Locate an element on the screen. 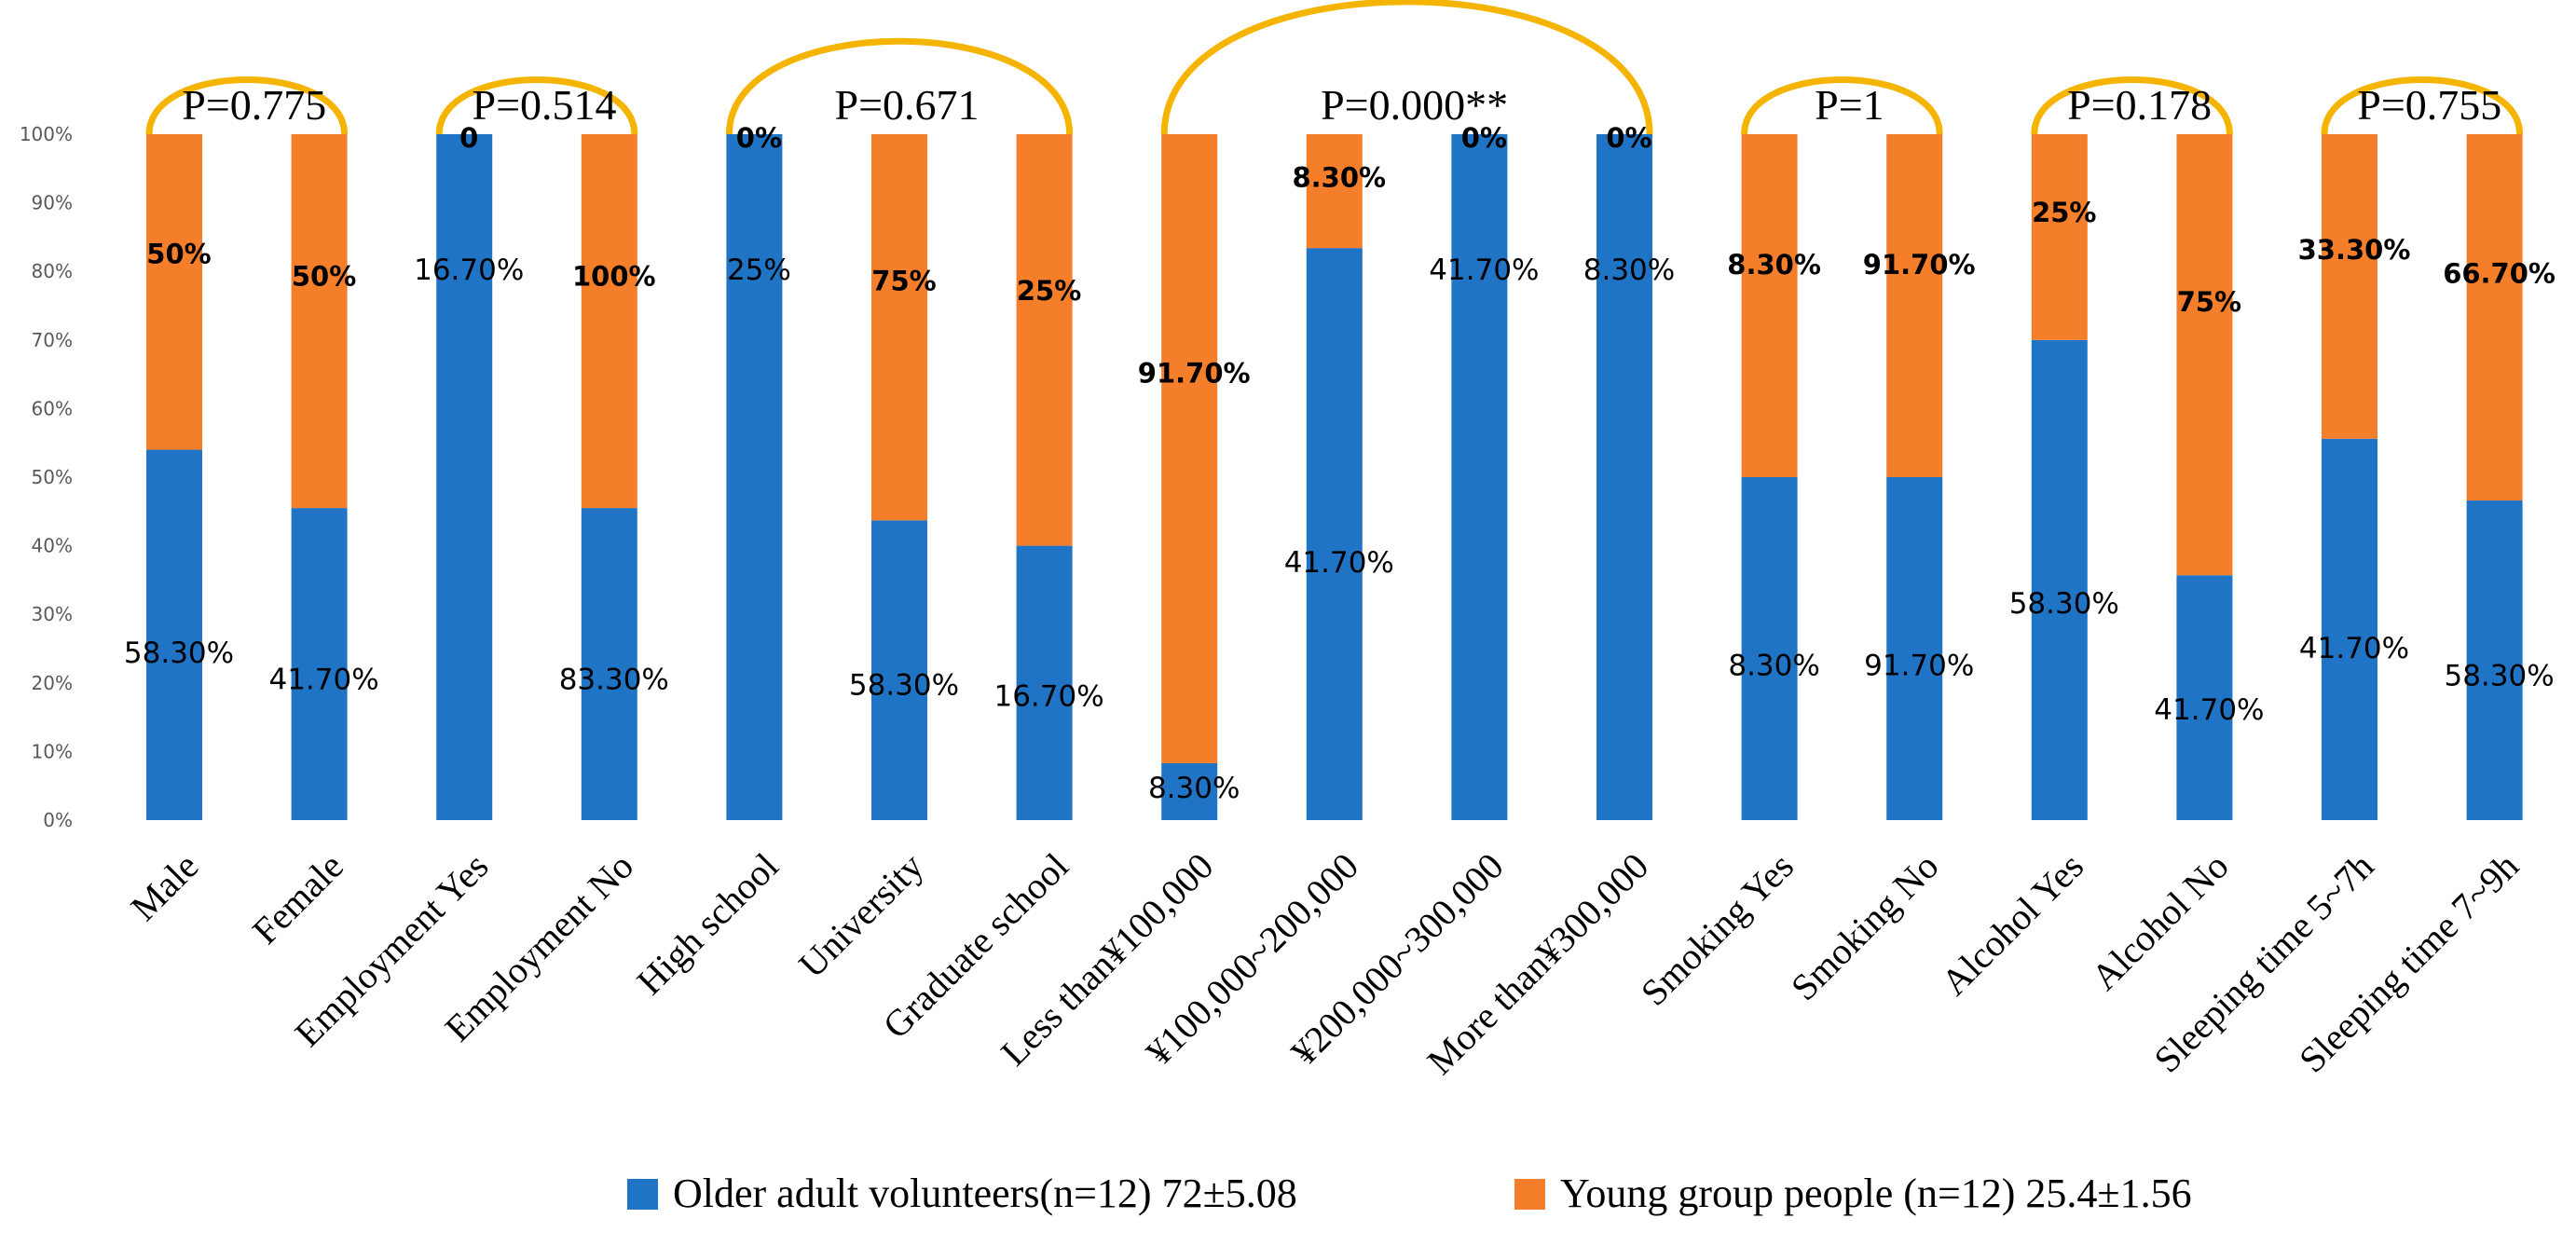  p-value-label: P=0.178 is located at coordinates (2139, 105).